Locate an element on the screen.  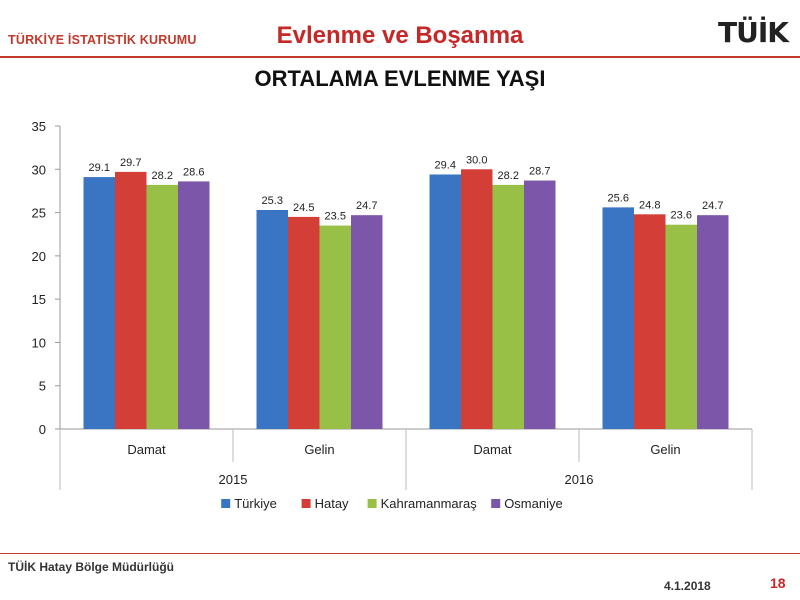
data-label: 30.0 is located at coordinates (476, 160).